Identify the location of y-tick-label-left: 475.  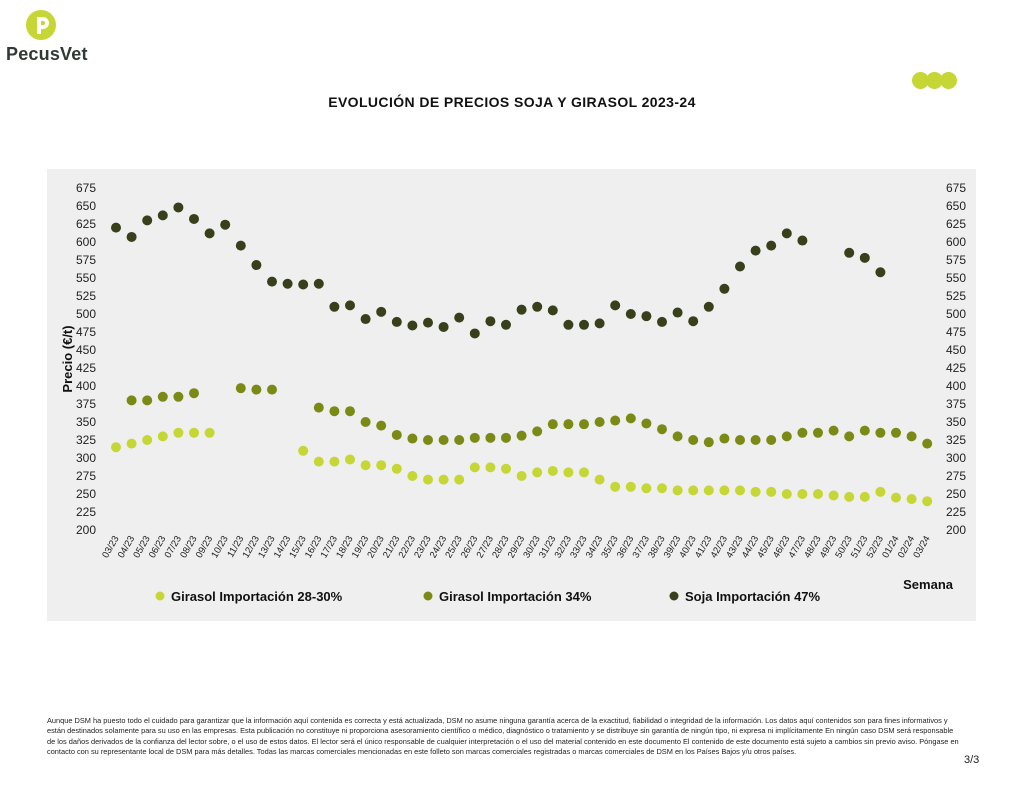
(86, 332).